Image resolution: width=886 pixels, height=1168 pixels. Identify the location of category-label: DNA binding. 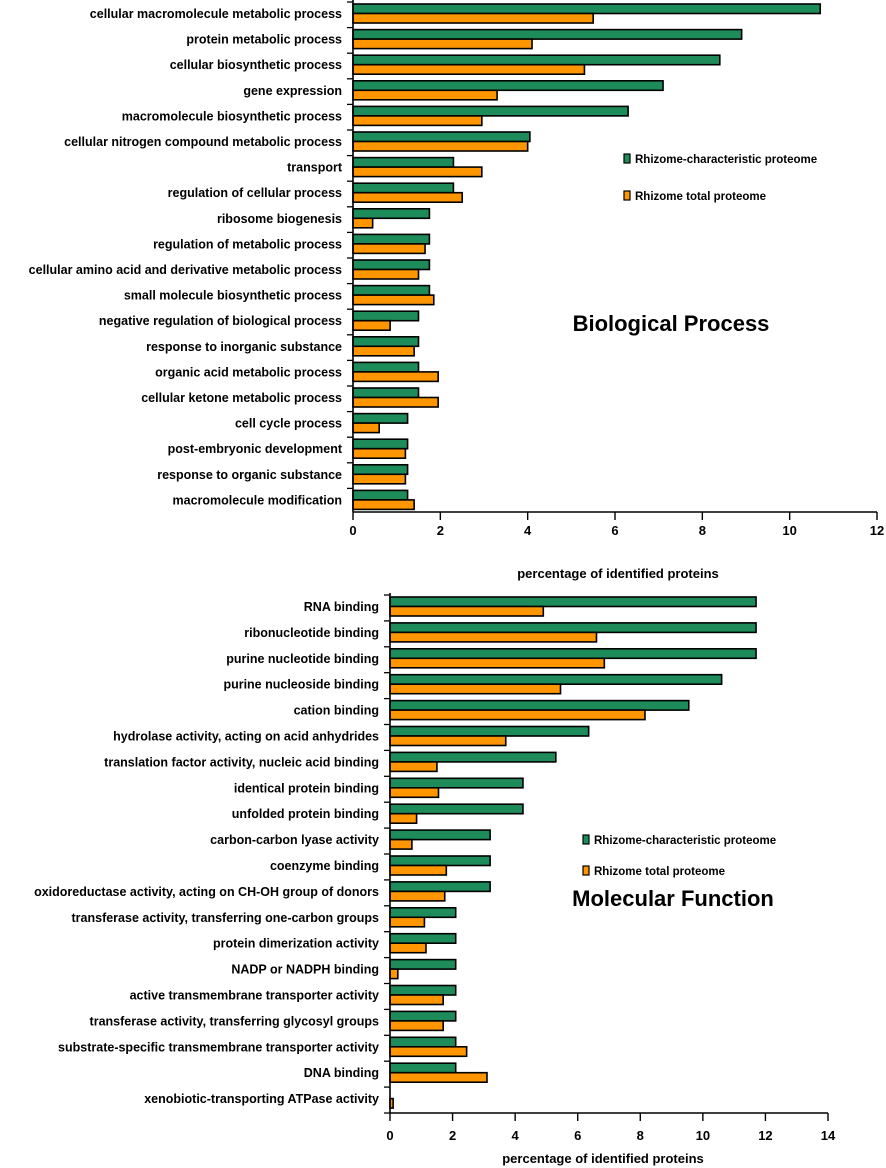
(341, 1073).